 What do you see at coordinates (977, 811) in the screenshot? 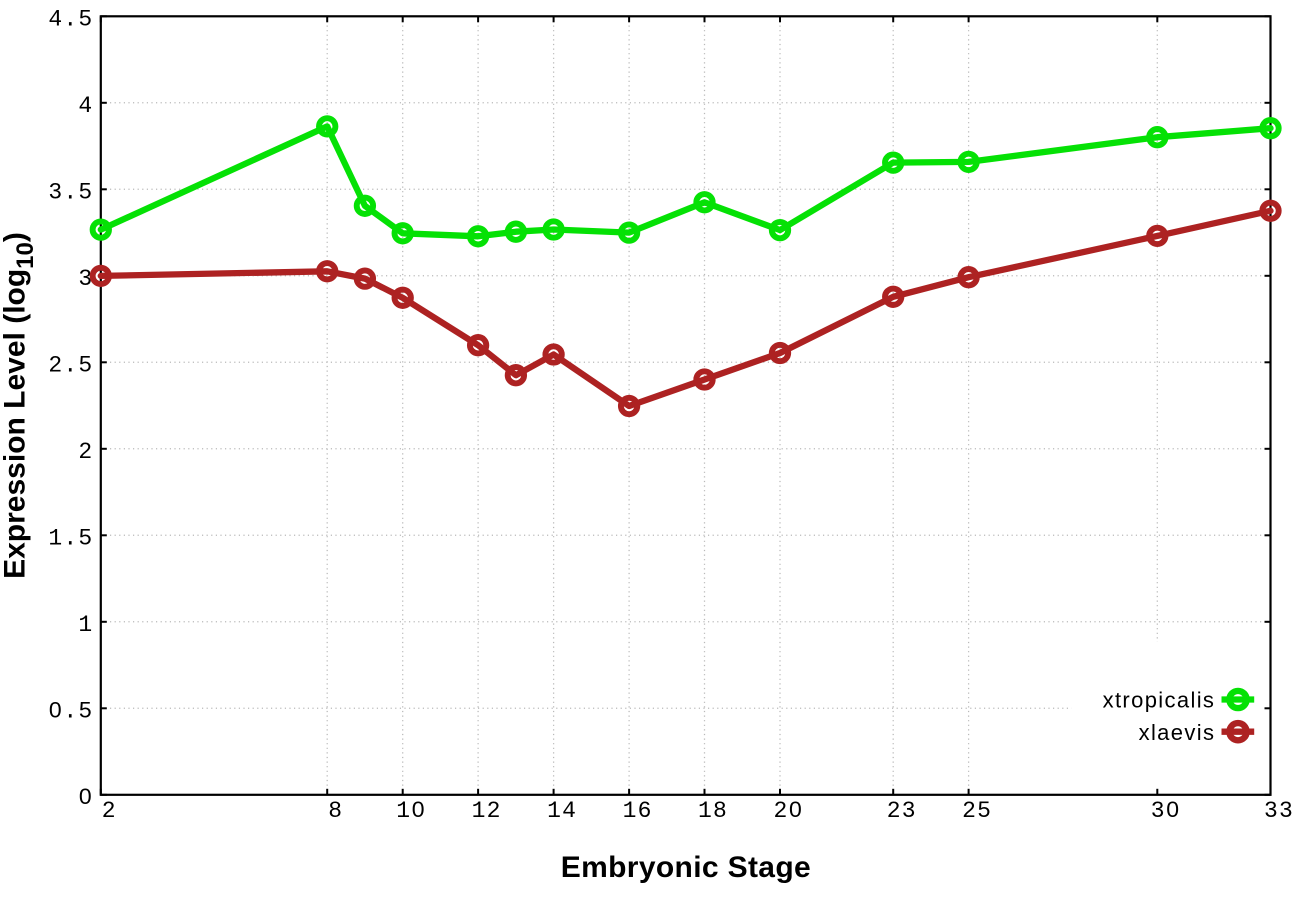
I see `svg-text: 25` at bounding box center [977, 811].